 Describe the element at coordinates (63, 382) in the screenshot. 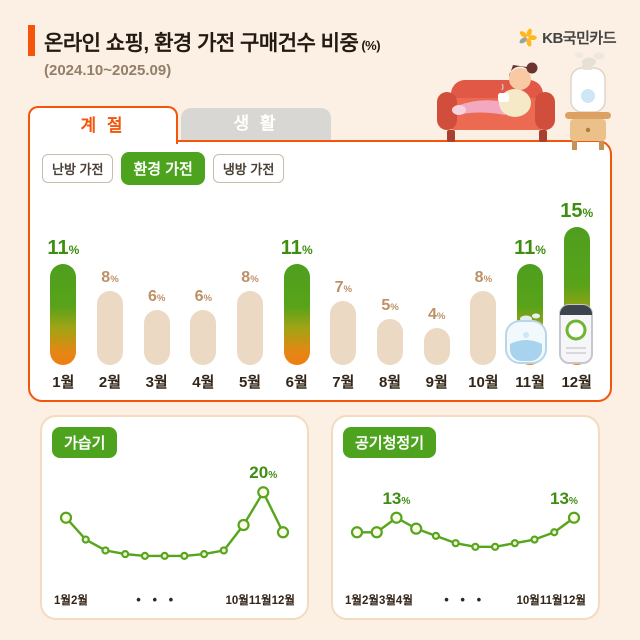

I see `month-label: 1월` at that location.